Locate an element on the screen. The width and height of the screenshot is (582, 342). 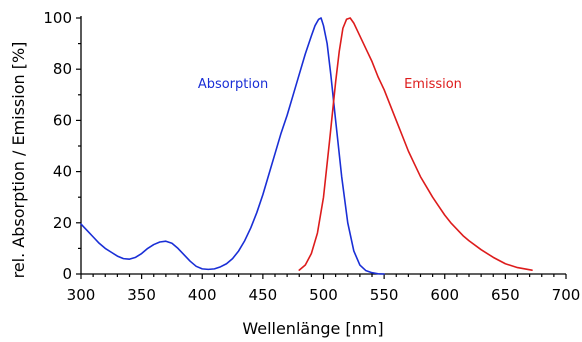
x-tick-label-350: 350 is located at coordinates (141, 295).